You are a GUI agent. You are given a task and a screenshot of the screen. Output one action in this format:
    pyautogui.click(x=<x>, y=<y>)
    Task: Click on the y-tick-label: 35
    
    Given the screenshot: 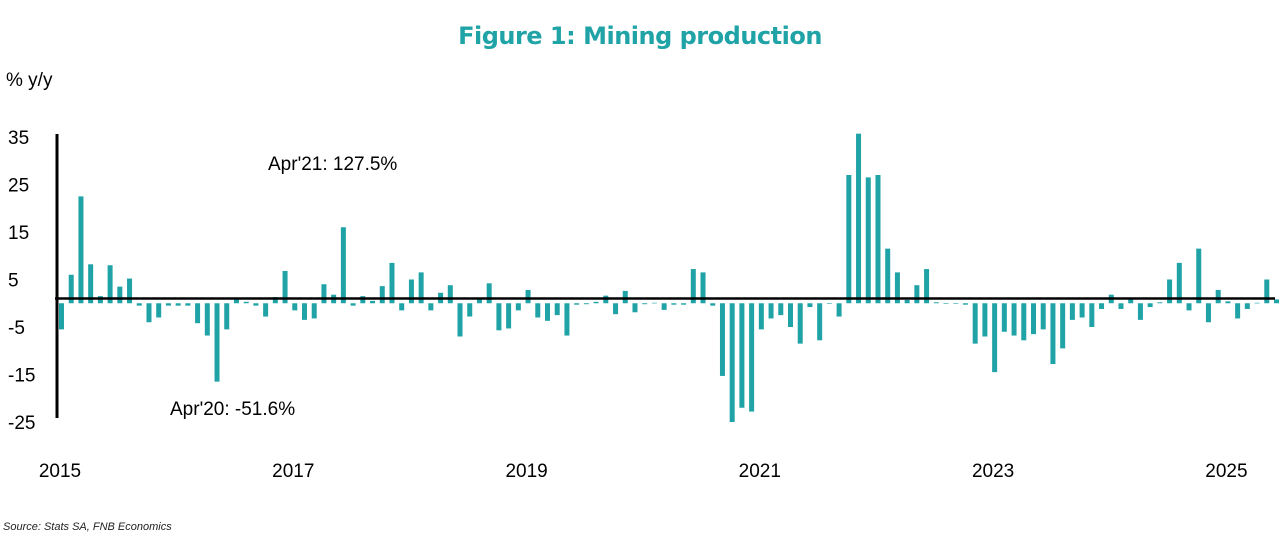 What is the action you would take?
    pyautogui.click(x=18, y=138)
    